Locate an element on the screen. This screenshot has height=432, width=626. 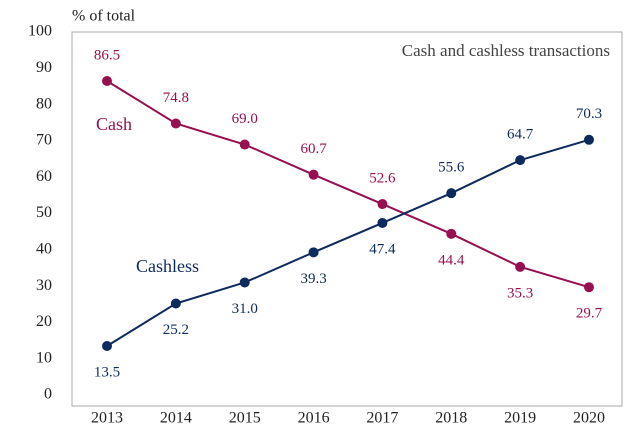
y-tick-label: 90 is located at coordinates (44, 67).